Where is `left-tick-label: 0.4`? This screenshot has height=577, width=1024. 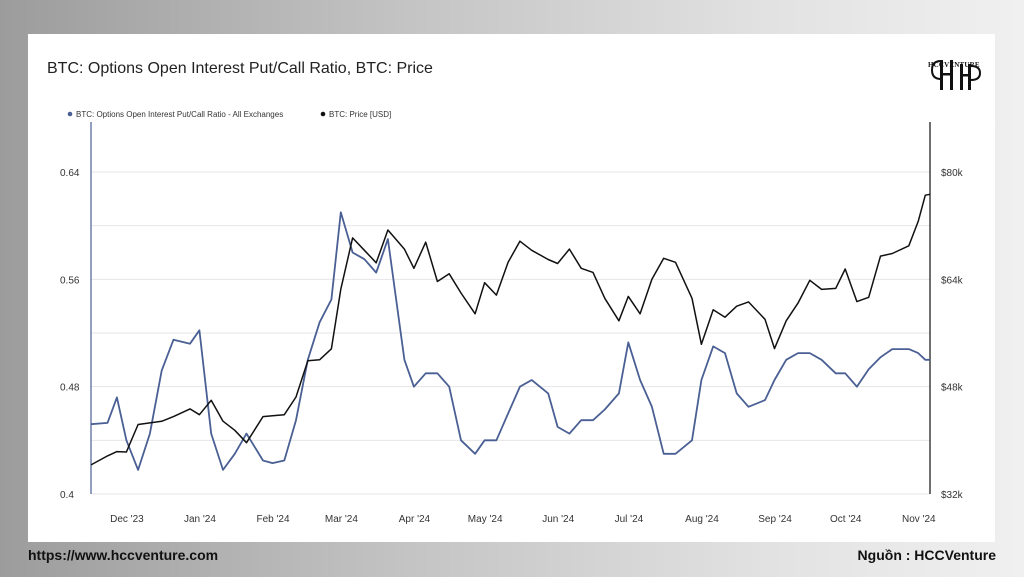
left-tick-label: 0.4 is located at coordinates (67, 495).